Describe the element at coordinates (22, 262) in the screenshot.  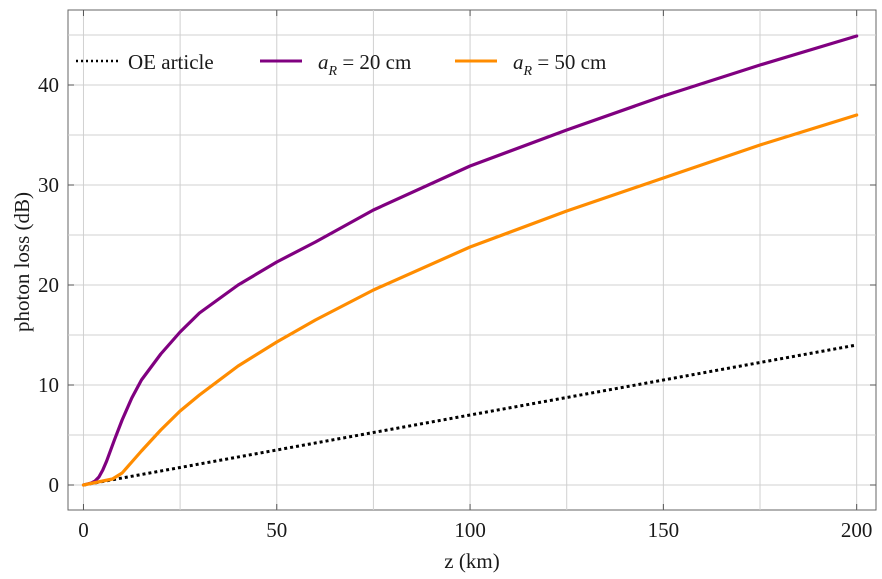
I see `y-axis-label: photon loss (dB)` at that location.